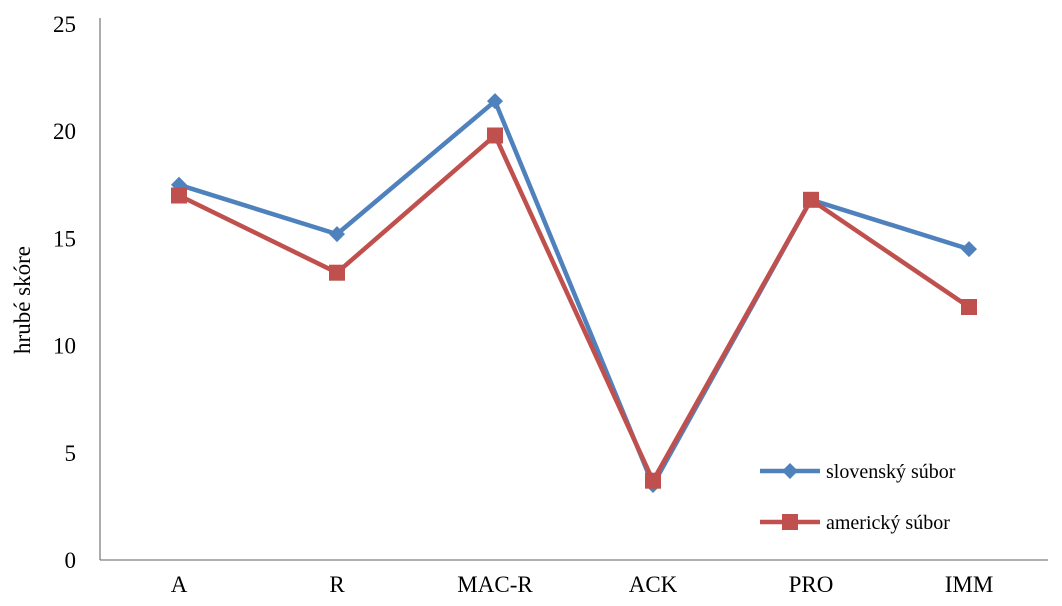  I want to click on legend-item: americký súbor, so click(855, 523).